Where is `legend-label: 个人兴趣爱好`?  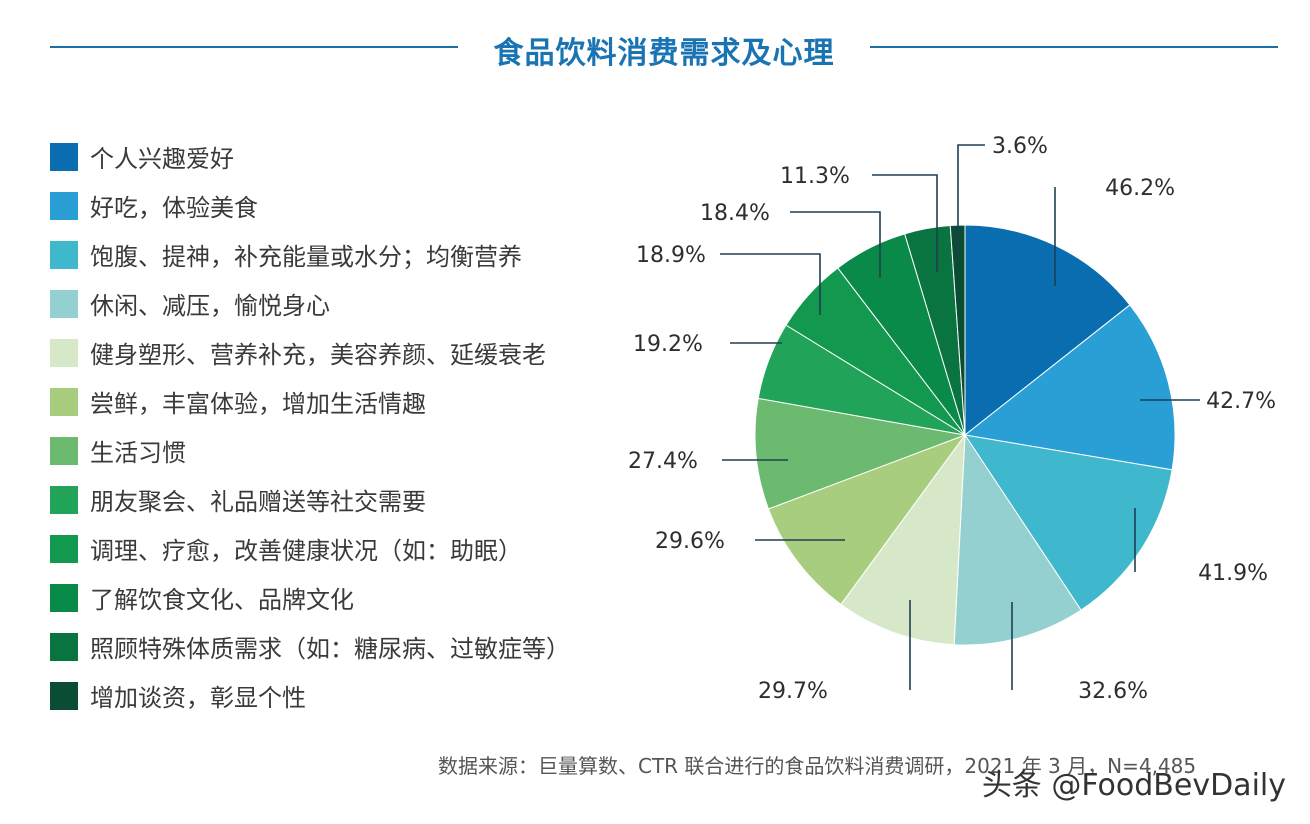
legend-label: 个人兴趣爱好 is located at coordinates (162, 159).